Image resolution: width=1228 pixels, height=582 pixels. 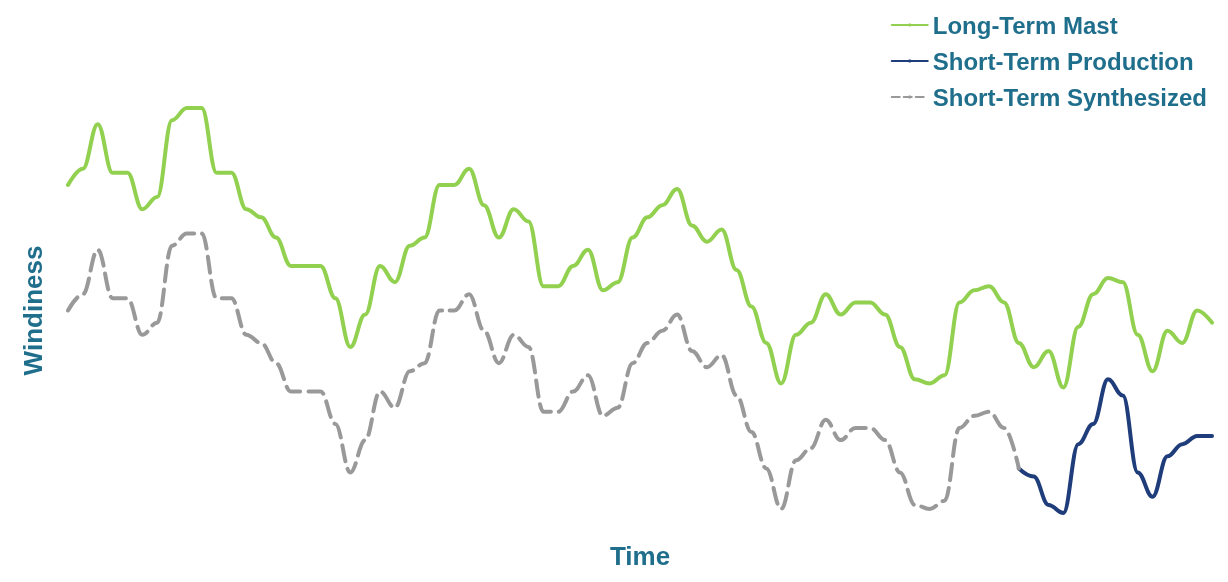 I want to click on legend-label: Short-Term Production, so click(x=1063, y=61).